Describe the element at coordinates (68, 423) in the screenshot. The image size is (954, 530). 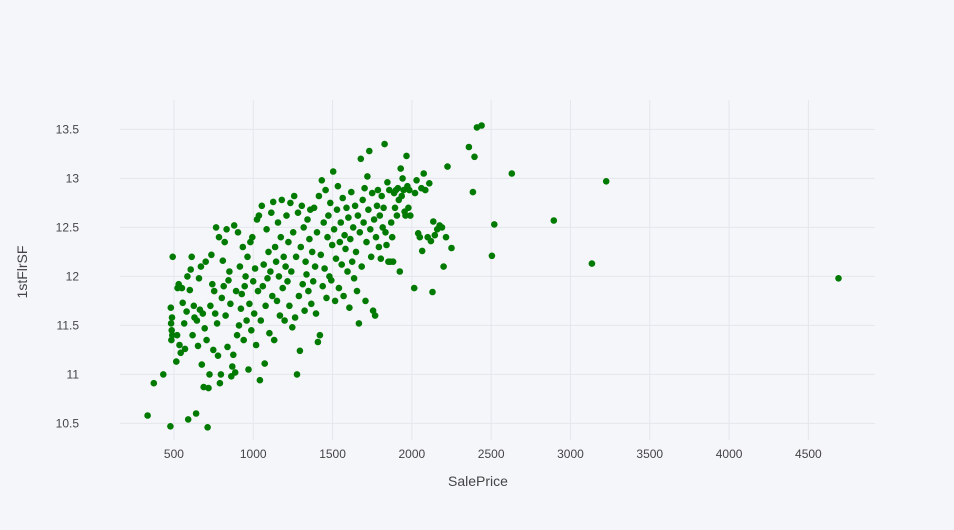
I see `y-tick-label: 10.5` at that location.